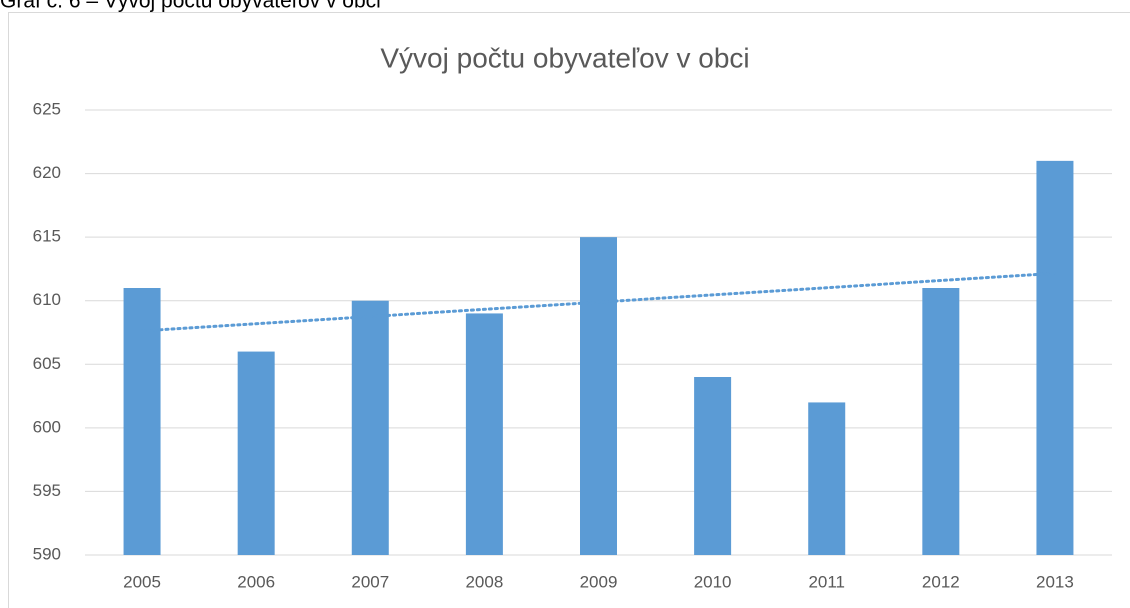  Describe the element at coordinates (47, 172) in the screenshot. I see `y-tick-label: 620` at that location.